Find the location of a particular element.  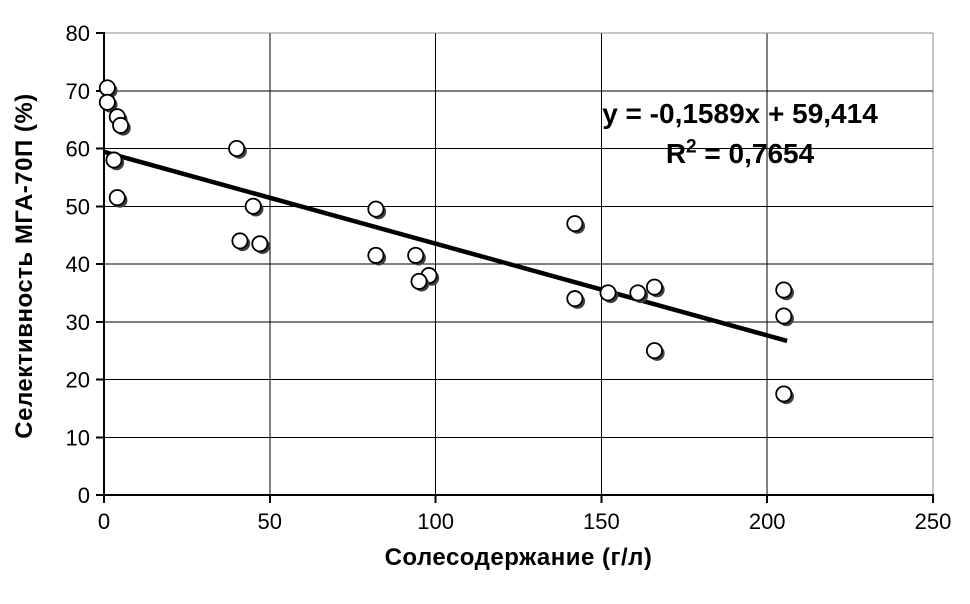

y-tick-label: 10 is located at coordinates (78, 437).